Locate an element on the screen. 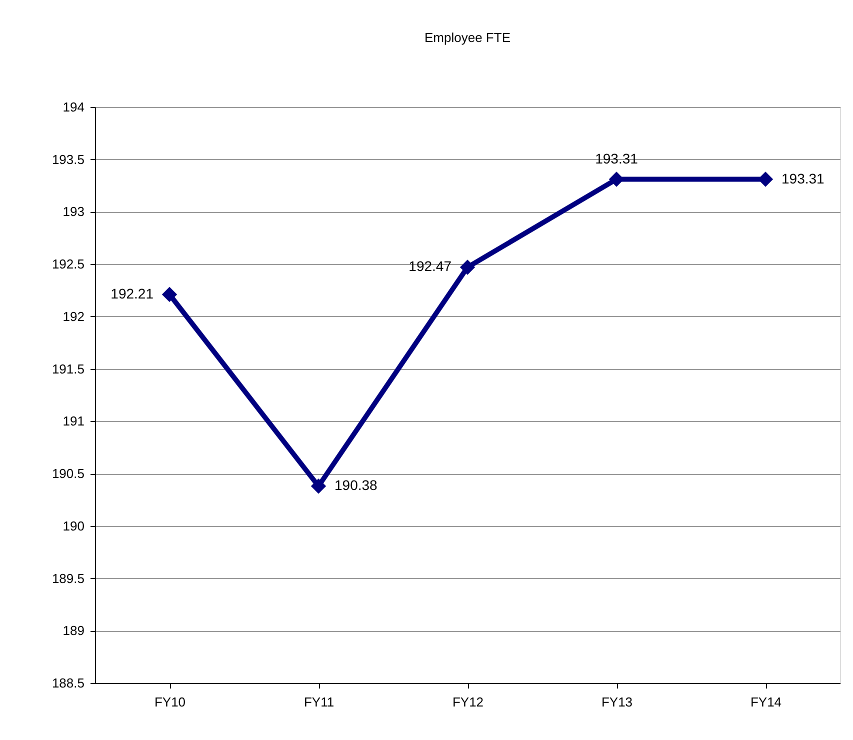  y-tick-label: 189 is located at coordinates (73, 630).